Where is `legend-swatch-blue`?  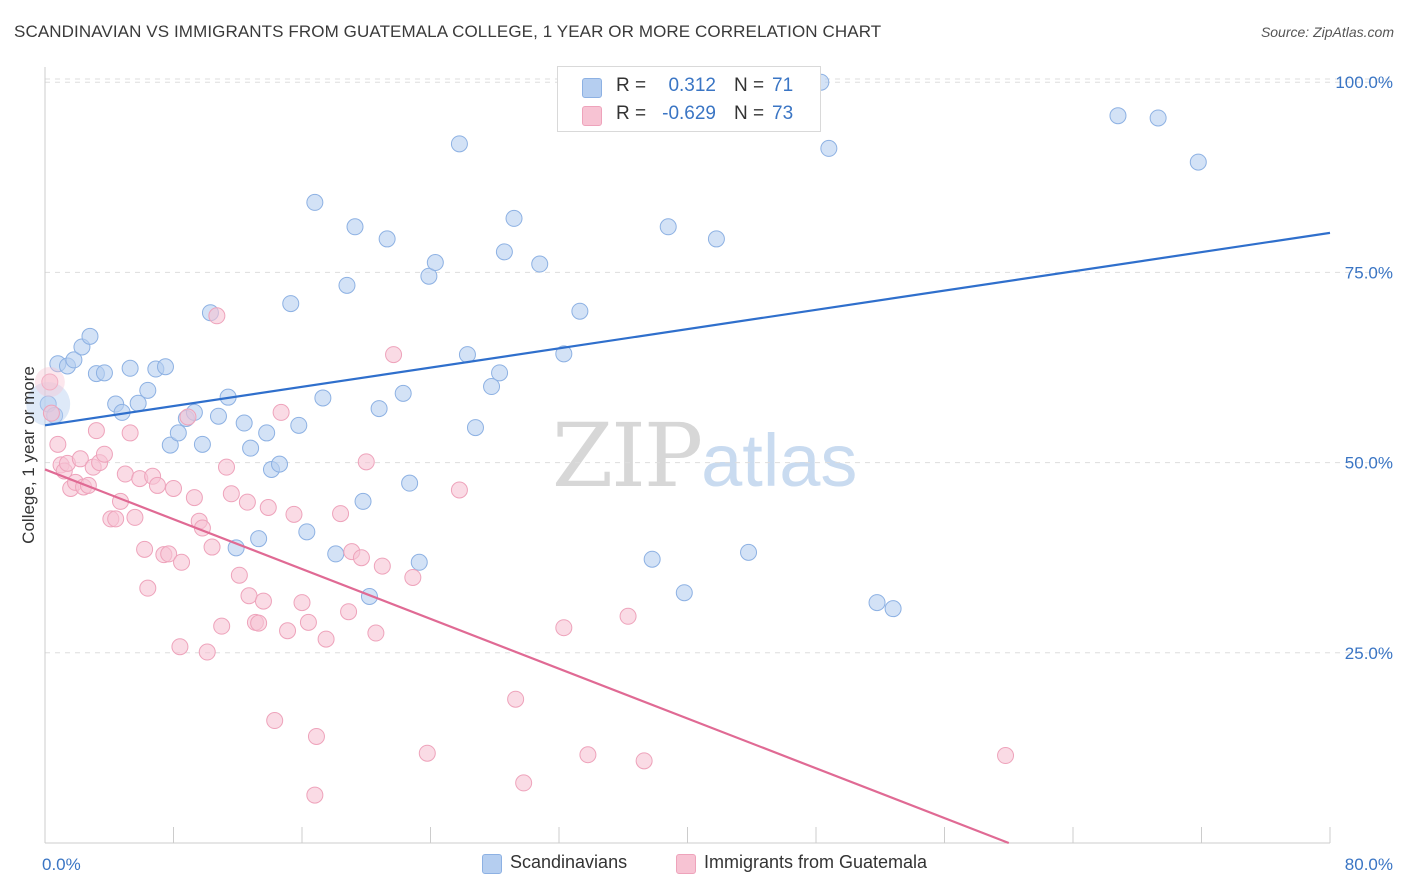
legend-swatch-blue is located at coordinates (592, 88).